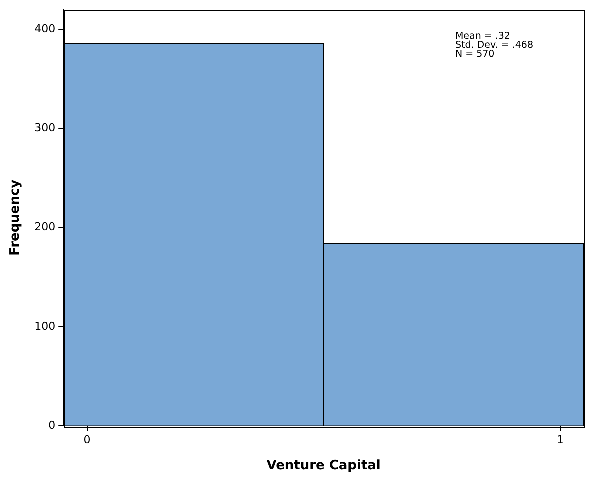 This screenshot has width=590, height=484. What do you see at coordinates (52, 425) in the screenshot?
I see `y-tick-label: 0` at bounding box center [52, 425].